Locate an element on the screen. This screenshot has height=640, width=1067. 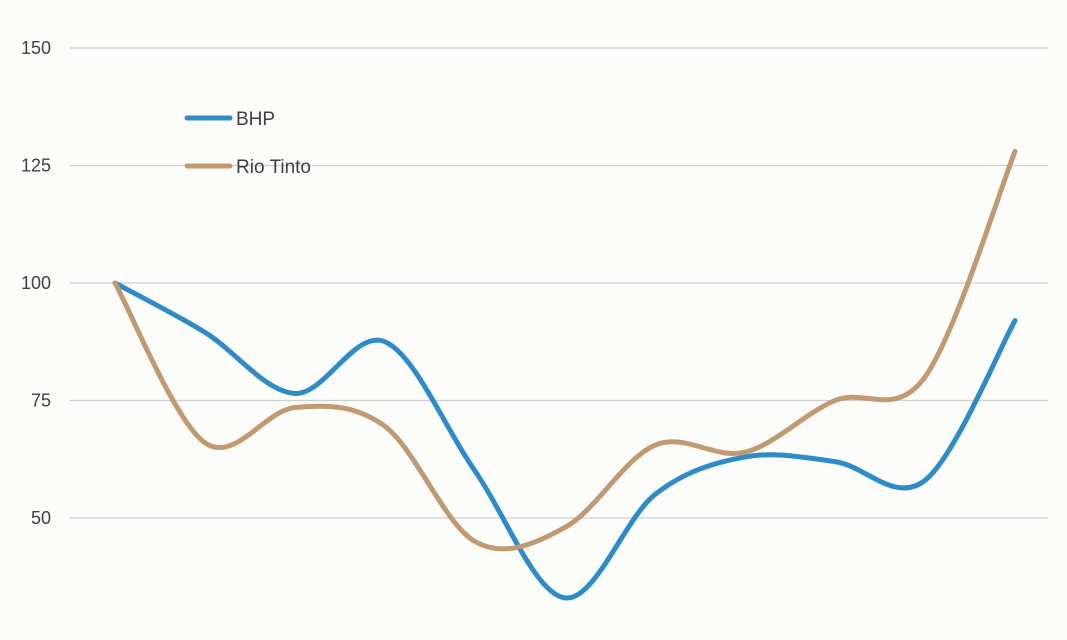
y-tick-label: 50 is located at coordinates (41, 518).